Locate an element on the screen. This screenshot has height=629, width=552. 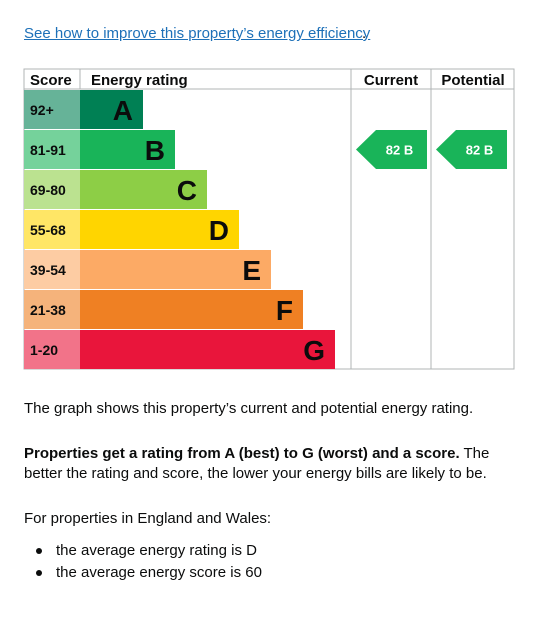
rating-letter-a: A is located at coordinates (123, 110).